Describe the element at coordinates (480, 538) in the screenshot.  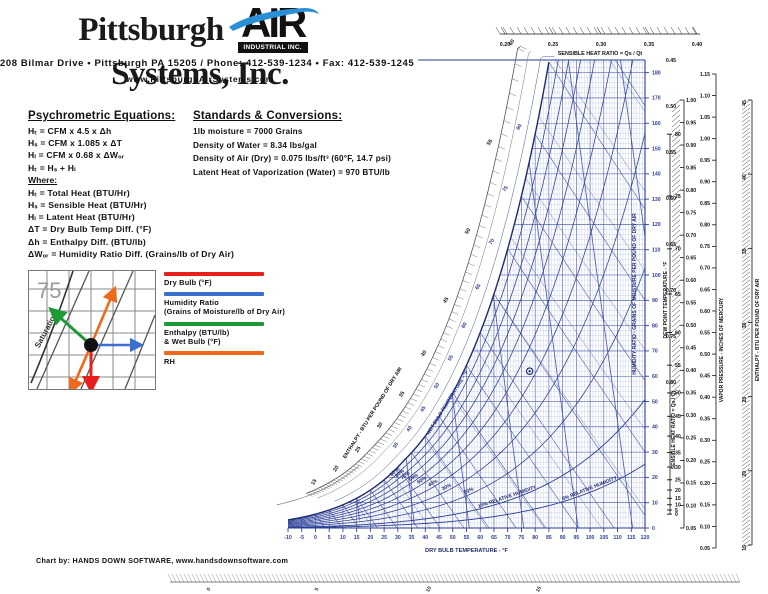
I see `x-tick-label: 60` at that location.